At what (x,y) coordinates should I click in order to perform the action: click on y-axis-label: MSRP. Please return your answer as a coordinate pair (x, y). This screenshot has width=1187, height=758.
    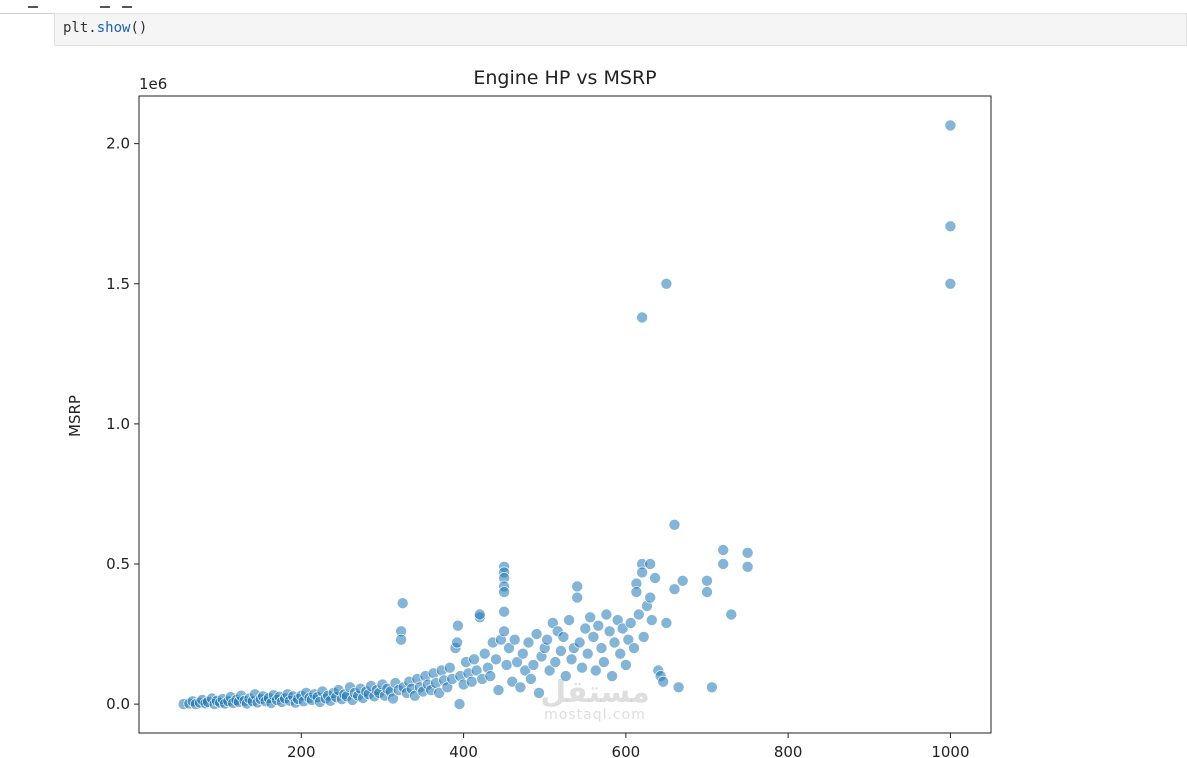
    Looking at the image, I should click on (75, 416).